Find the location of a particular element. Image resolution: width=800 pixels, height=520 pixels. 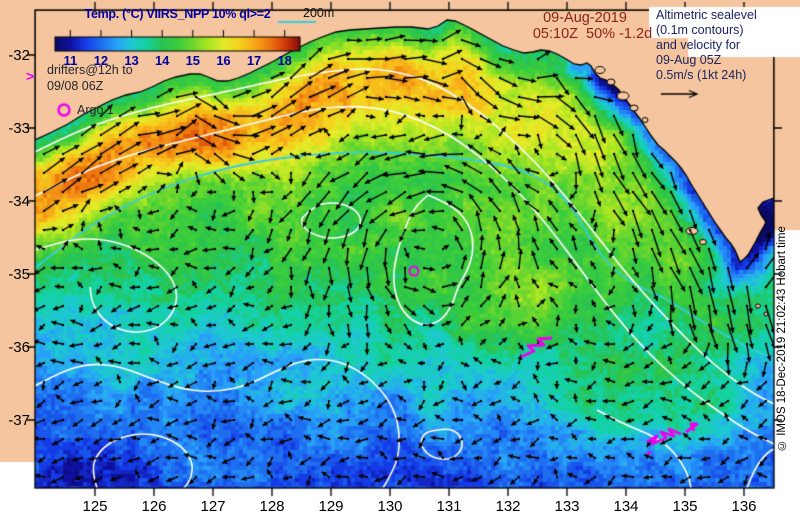

longitude-tick-label: 125 is located at coordinates (95, 506).